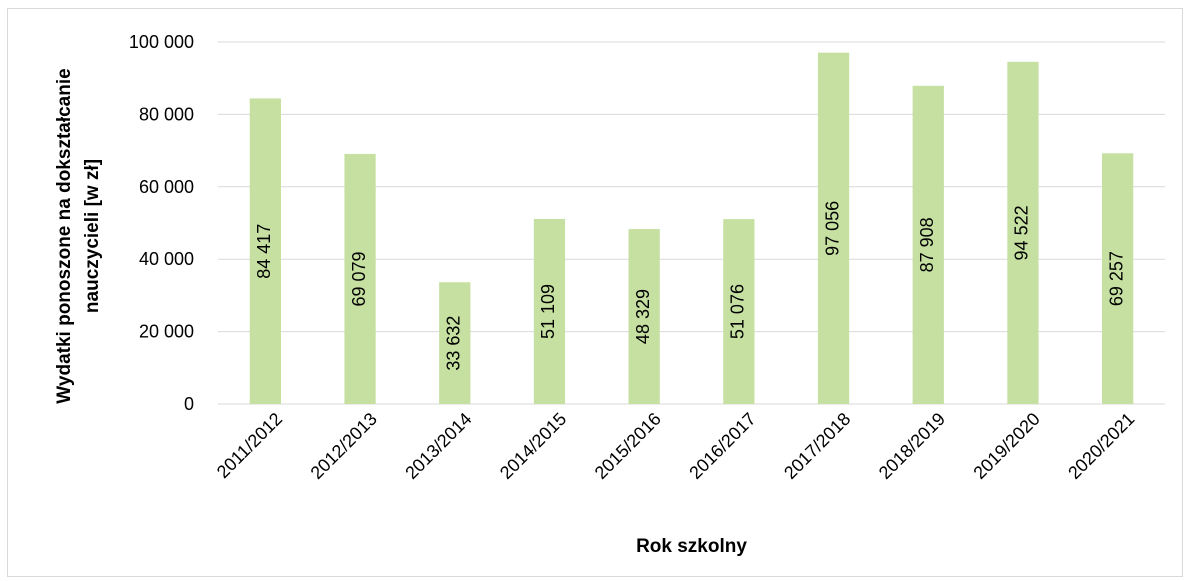  I want to click on x-tick-label: 2013/2014, so click(438, 446).